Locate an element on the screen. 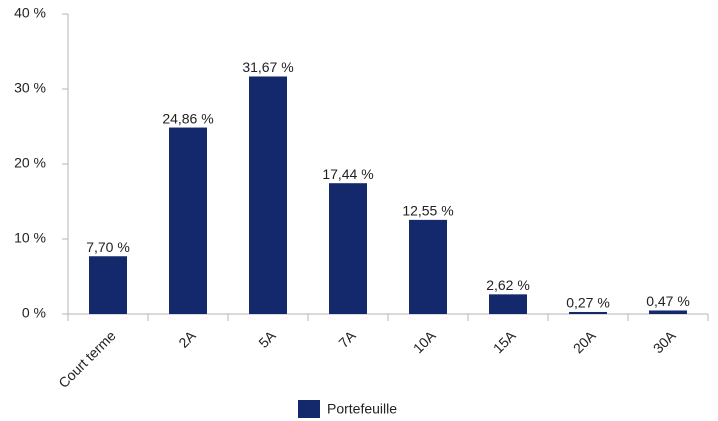 The image size is (718, 421). y-tick-label: 20 % is located at coordinates (30, 163).